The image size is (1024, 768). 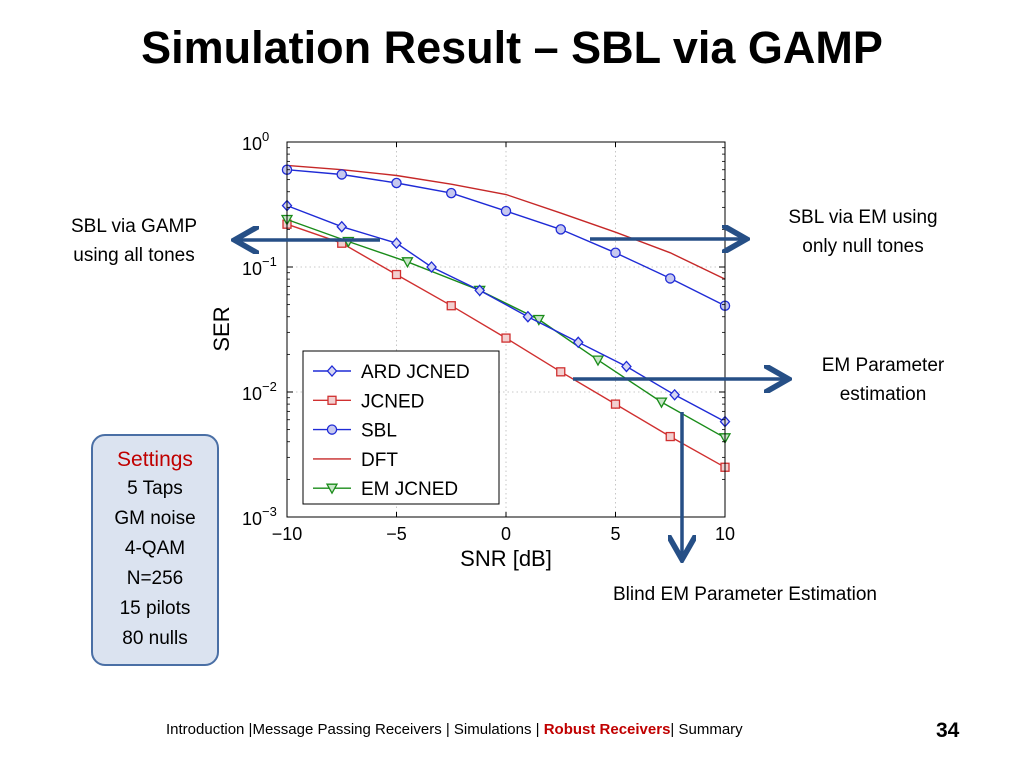 I want to click on x-tick-label: 10, so click(x=725, y=534).